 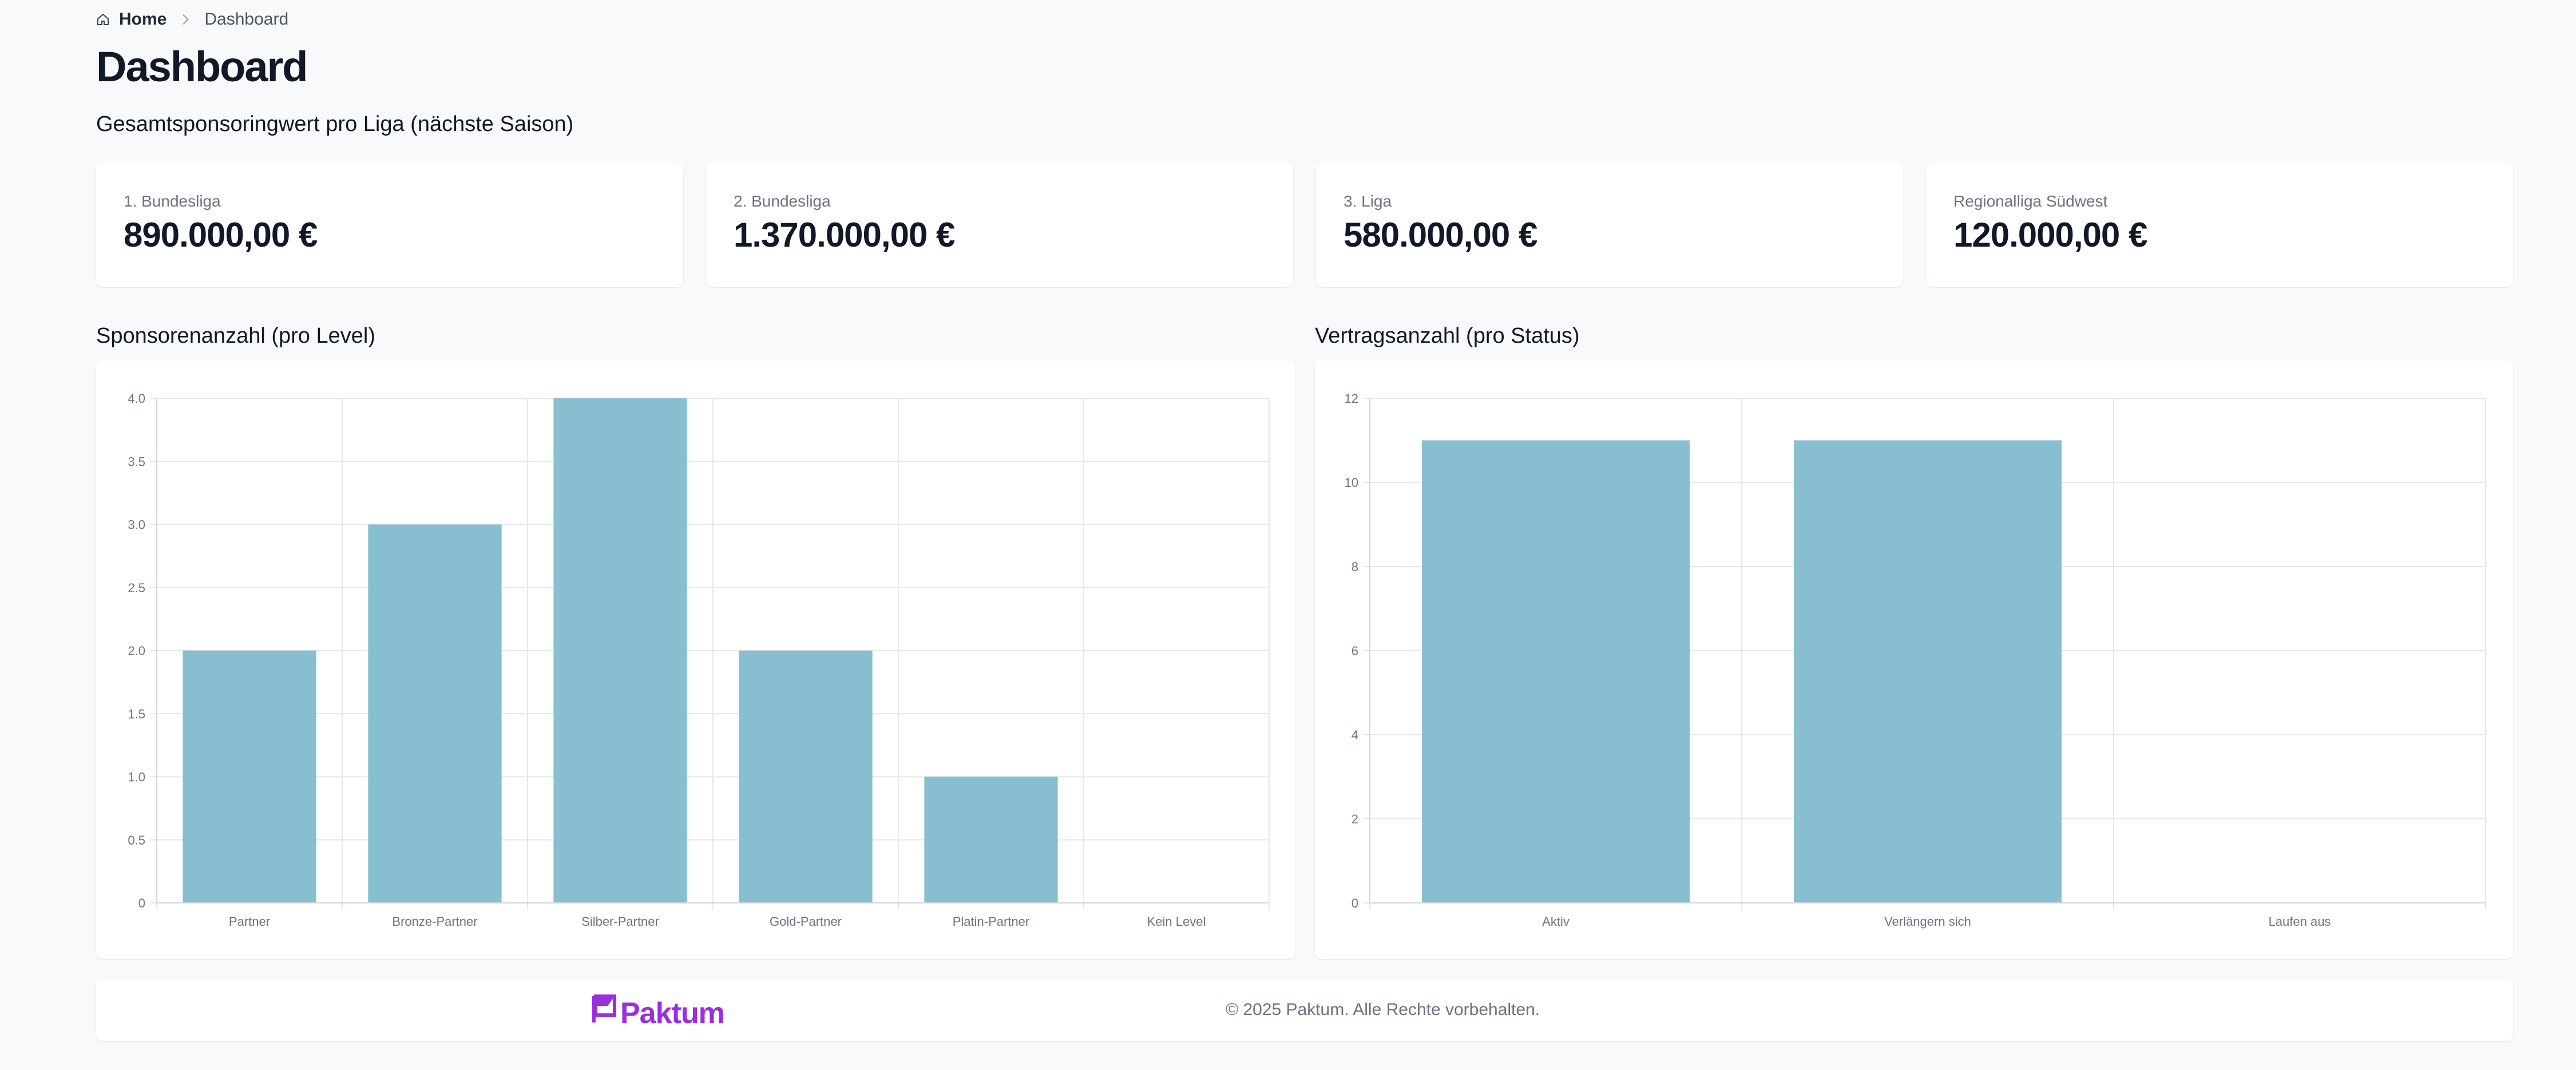 What do you see at coordinates (137, 651) in the screenshot?
I see `y-tick-label: 2.0` at bounding box center [137, 651].